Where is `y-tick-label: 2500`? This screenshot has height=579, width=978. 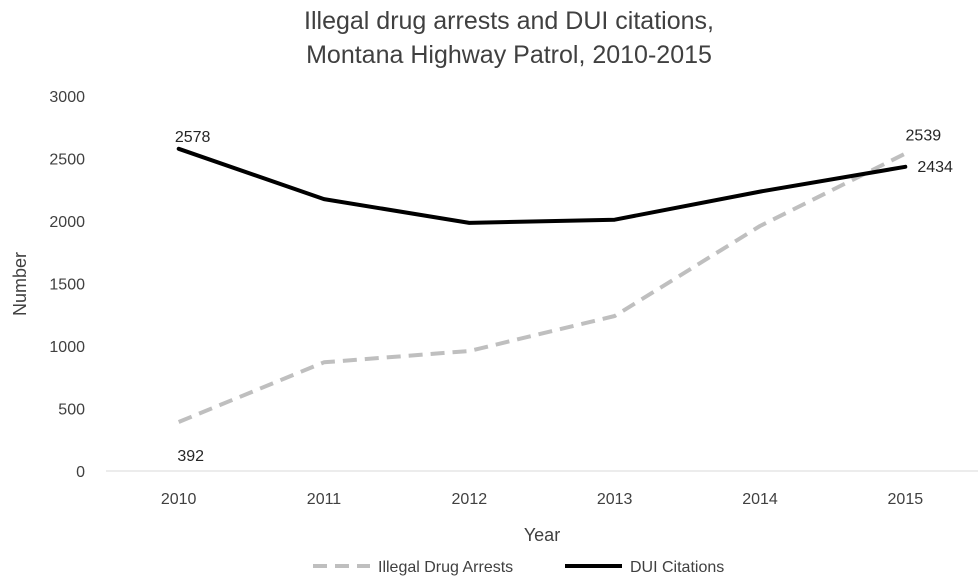 y-tick-label: 2500 is located at coordinates (67, 160).